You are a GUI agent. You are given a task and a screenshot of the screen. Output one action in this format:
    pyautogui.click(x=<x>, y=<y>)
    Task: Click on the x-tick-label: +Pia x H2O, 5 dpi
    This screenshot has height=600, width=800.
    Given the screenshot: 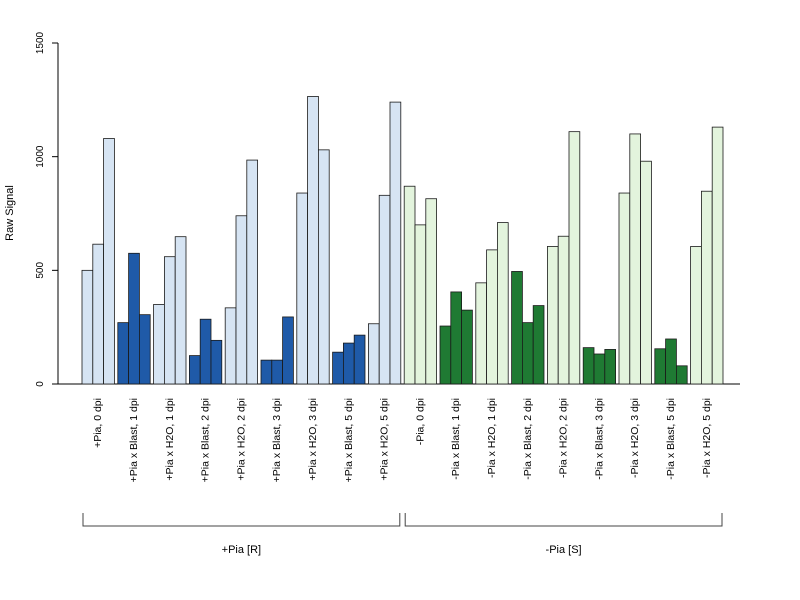 What is the action you would take?
    pyautogui.click(x=385, y=439)
    